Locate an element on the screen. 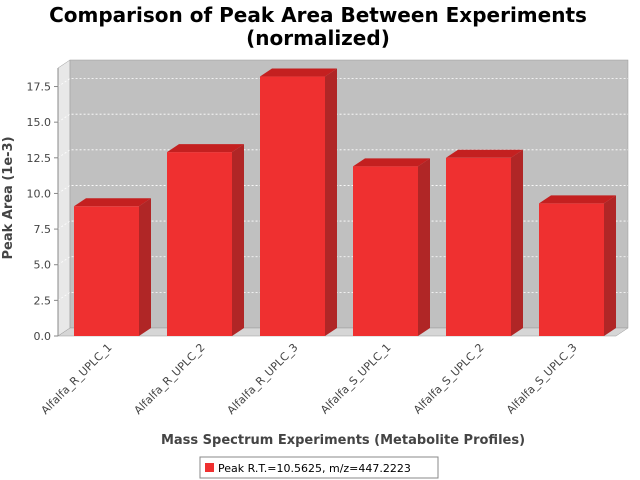 Image resolution: width=640 pixels, height=480 pixels. plot-left-wall is located at coordinates (64, 198).